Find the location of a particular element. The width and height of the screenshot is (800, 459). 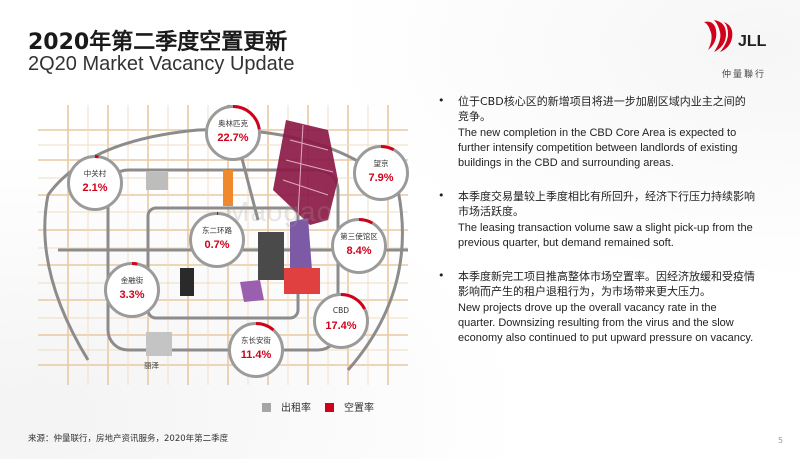

page-title-en: 2Q20 Market Vacancy Update is located at coordinates (161, 64).